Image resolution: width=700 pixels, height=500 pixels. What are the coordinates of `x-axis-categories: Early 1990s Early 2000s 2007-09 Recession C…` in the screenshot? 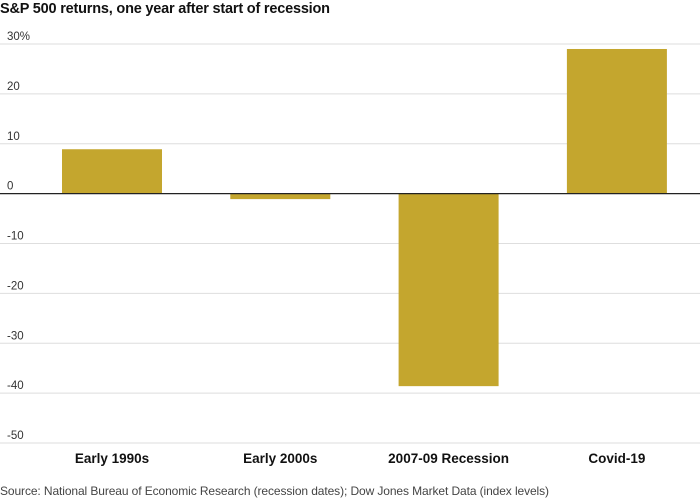 It's located at (360, 458).